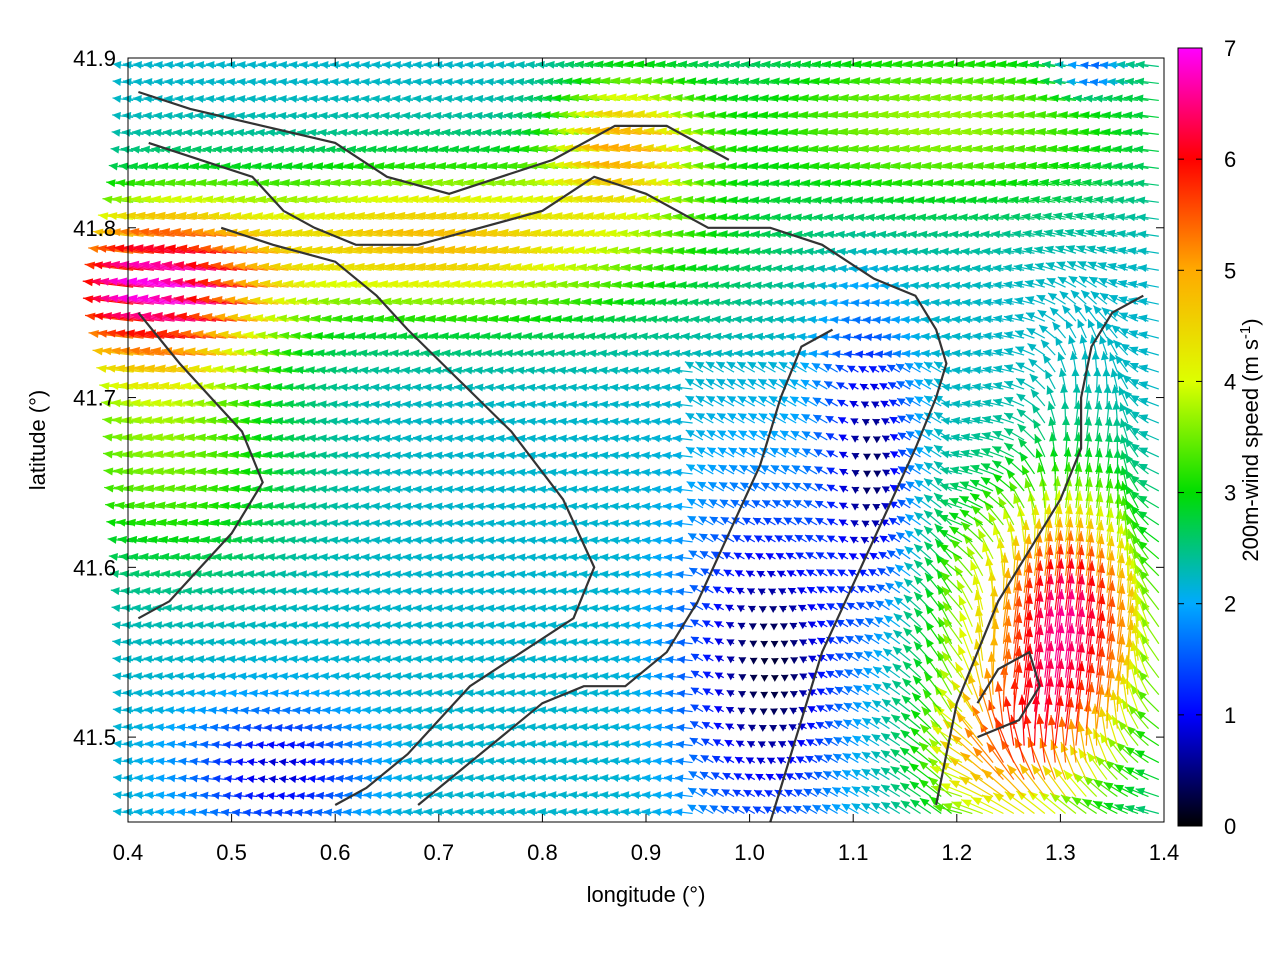  What do you see at coordinates (1060, 852) in the screenshot?
I see `x-tick-label: 1.3` at bounding box center [1060, 852].